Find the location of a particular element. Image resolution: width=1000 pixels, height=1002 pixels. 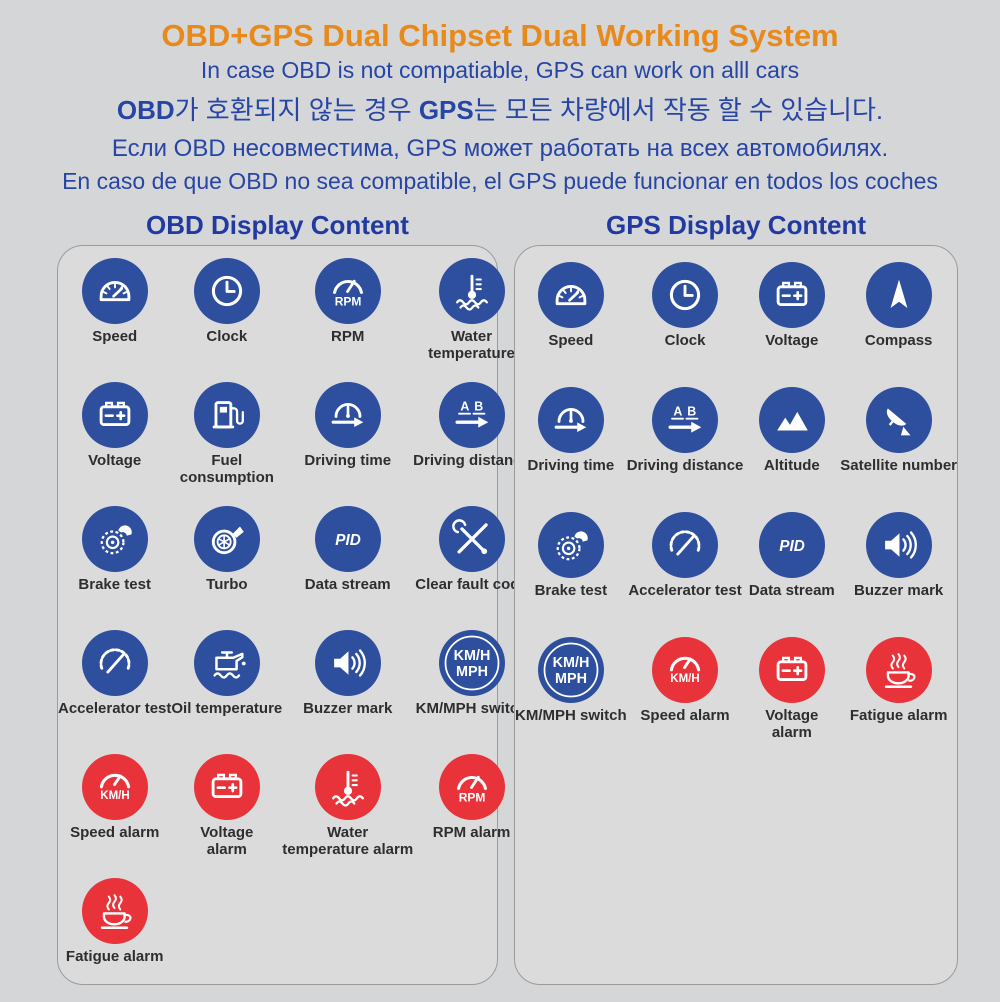

turbo-icon is located at coordinates (226, 539).